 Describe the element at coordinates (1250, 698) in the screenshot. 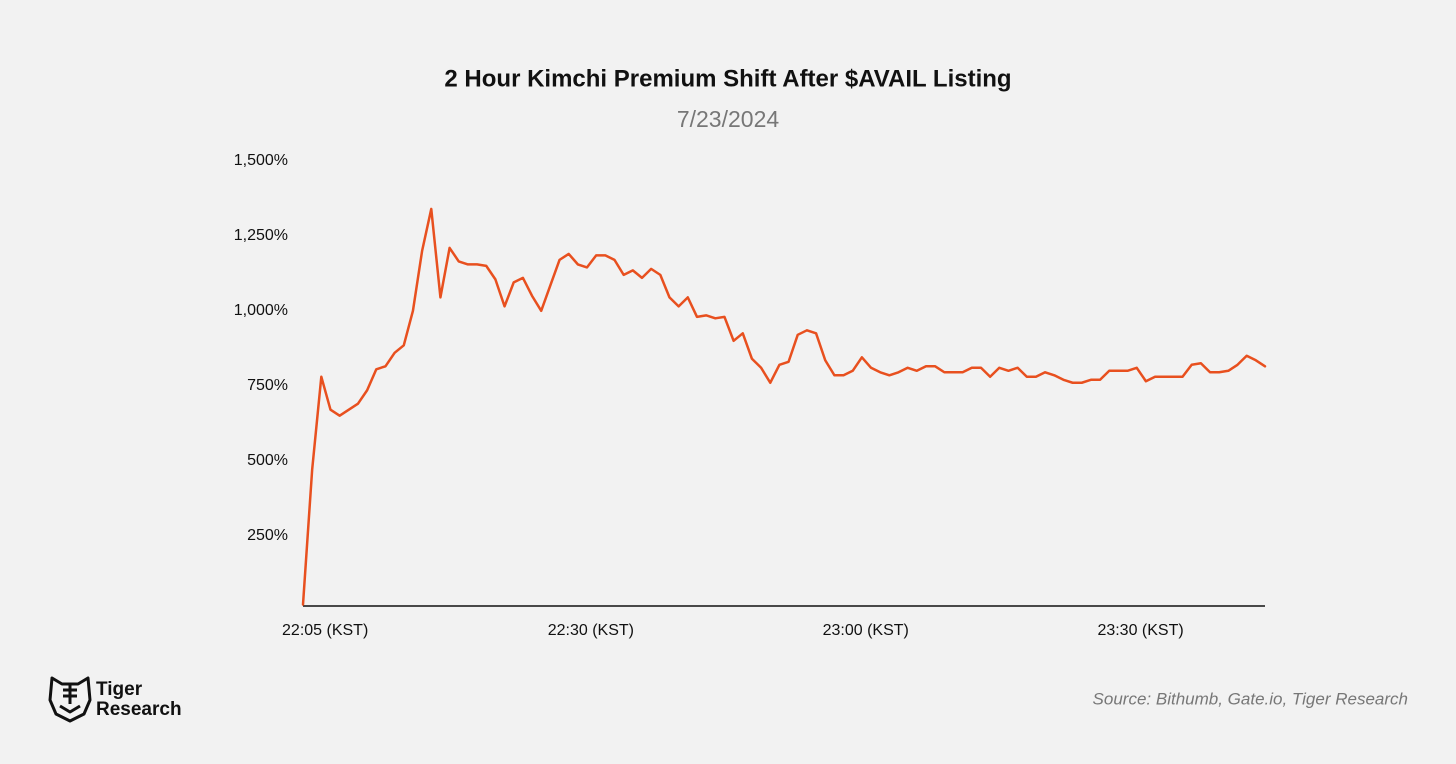

I see `source-note: Source: Bithumb, Gate.io, Tiger Research` at that location.